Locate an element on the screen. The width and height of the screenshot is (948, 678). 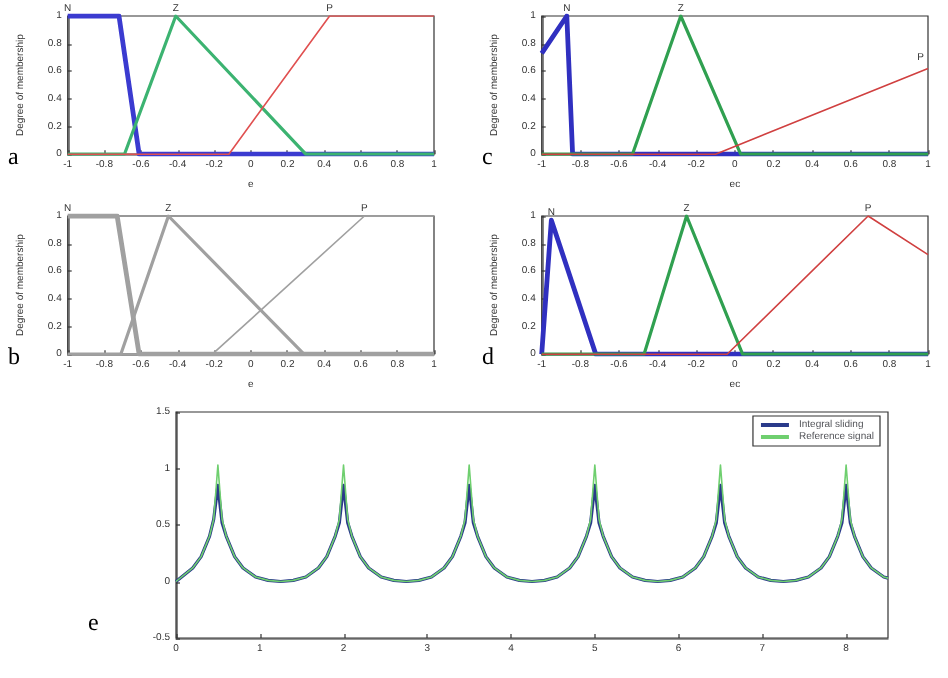
text: d is located at coordinates (488, 356).